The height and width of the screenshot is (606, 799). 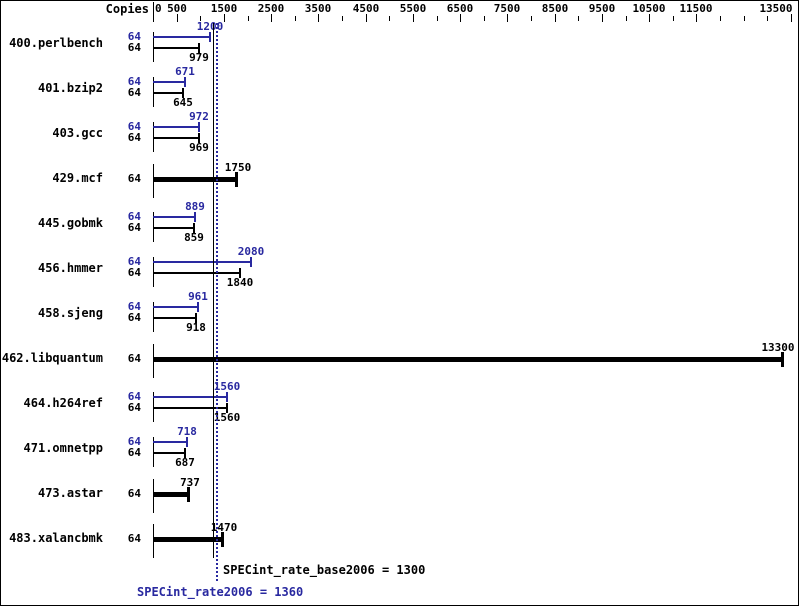 I want to click on x-axis-zero-line, so click(x=153, y=12).